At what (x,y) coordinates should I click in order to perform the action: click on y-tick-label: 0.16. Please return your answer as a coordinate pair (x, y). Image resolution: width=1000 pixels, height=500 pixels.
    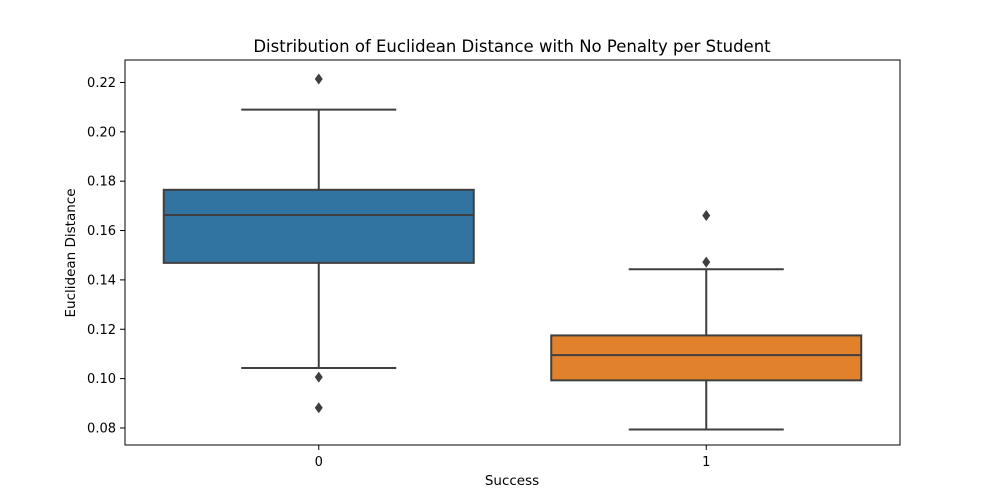
    Looking at the image, I should click on (101, 231).